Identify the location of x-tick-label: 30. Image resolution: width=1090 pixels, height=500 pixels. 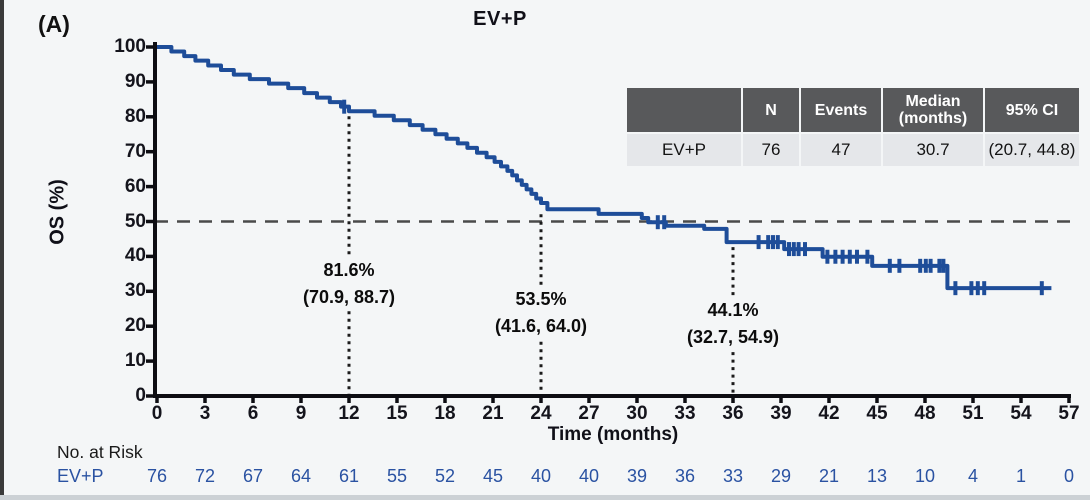
(637, 413).